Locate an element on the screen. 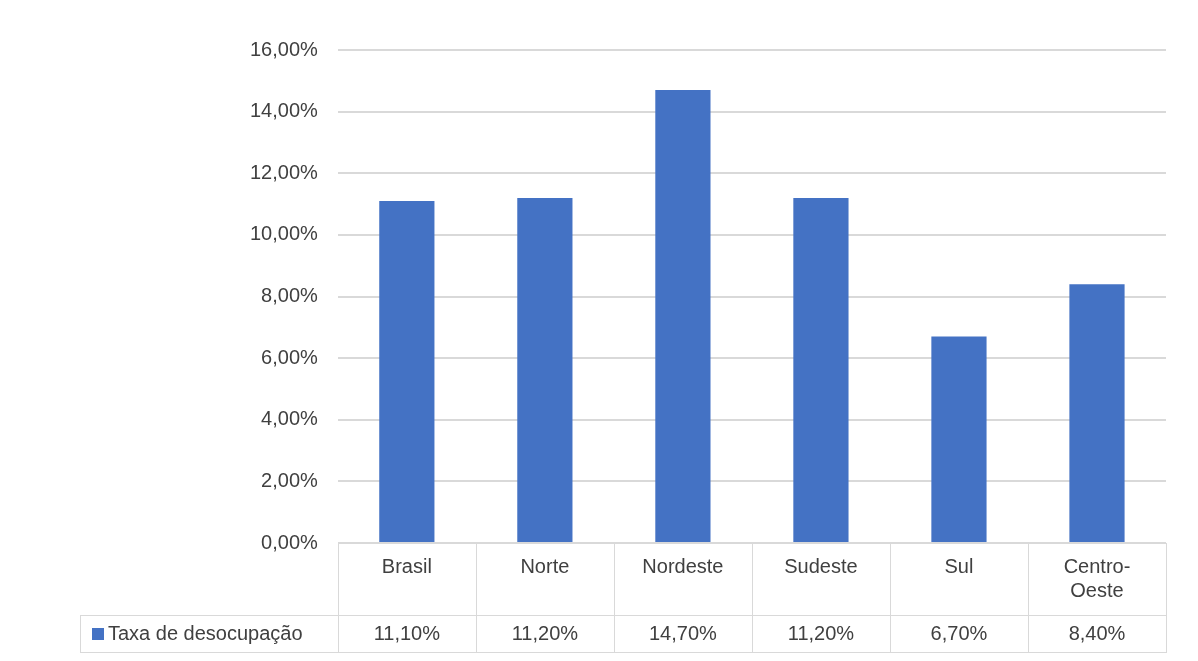 The width and height of the screenshot is (1198, 661). x-tick-label: Centro-Oeste is located at coordinates (1097, 577).